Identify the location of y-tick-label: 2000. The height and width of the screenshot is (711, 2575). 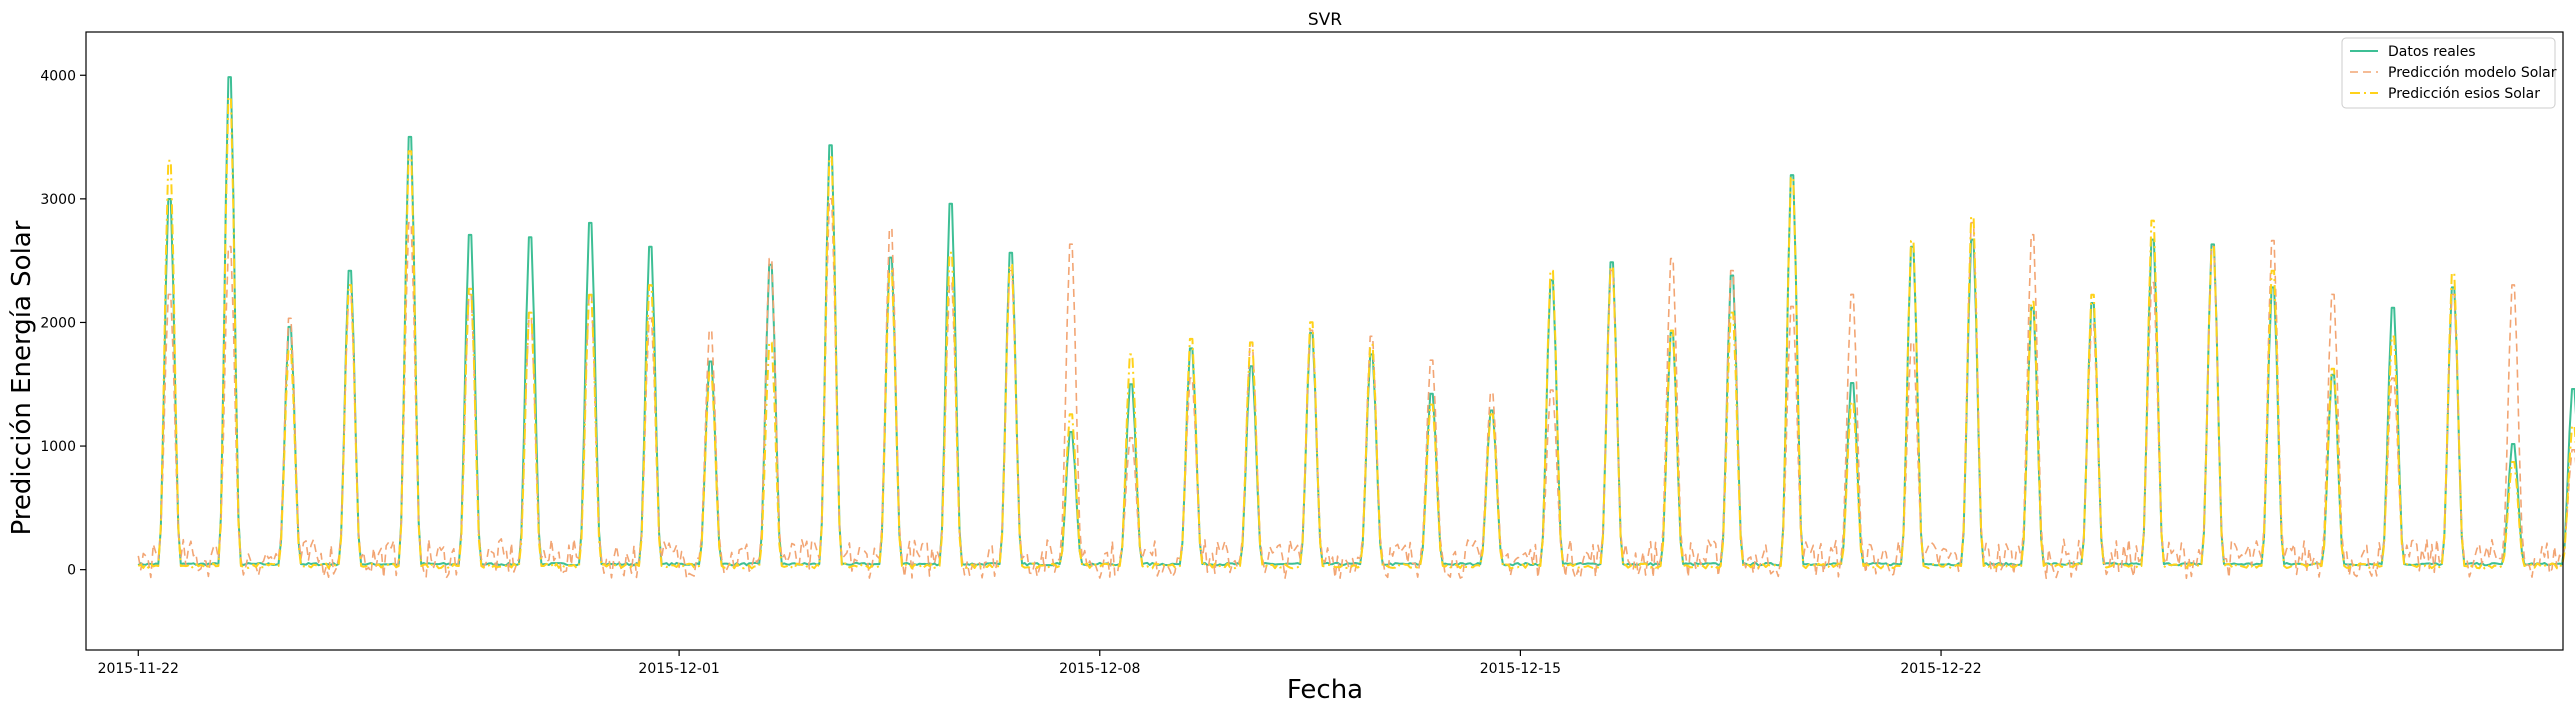
(58, 323).